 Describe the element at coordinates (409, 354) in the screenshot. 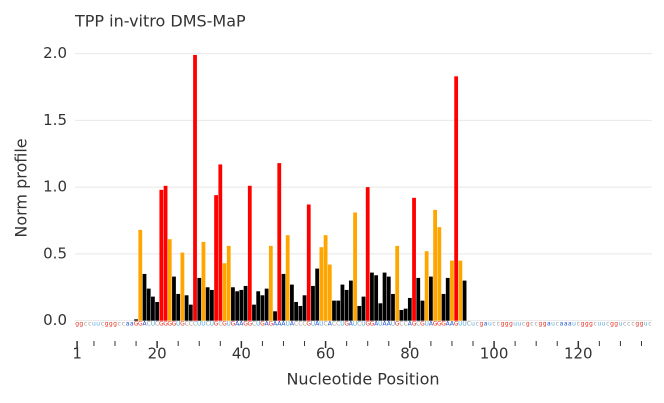

I see `x-tick-label: 80` at that location.